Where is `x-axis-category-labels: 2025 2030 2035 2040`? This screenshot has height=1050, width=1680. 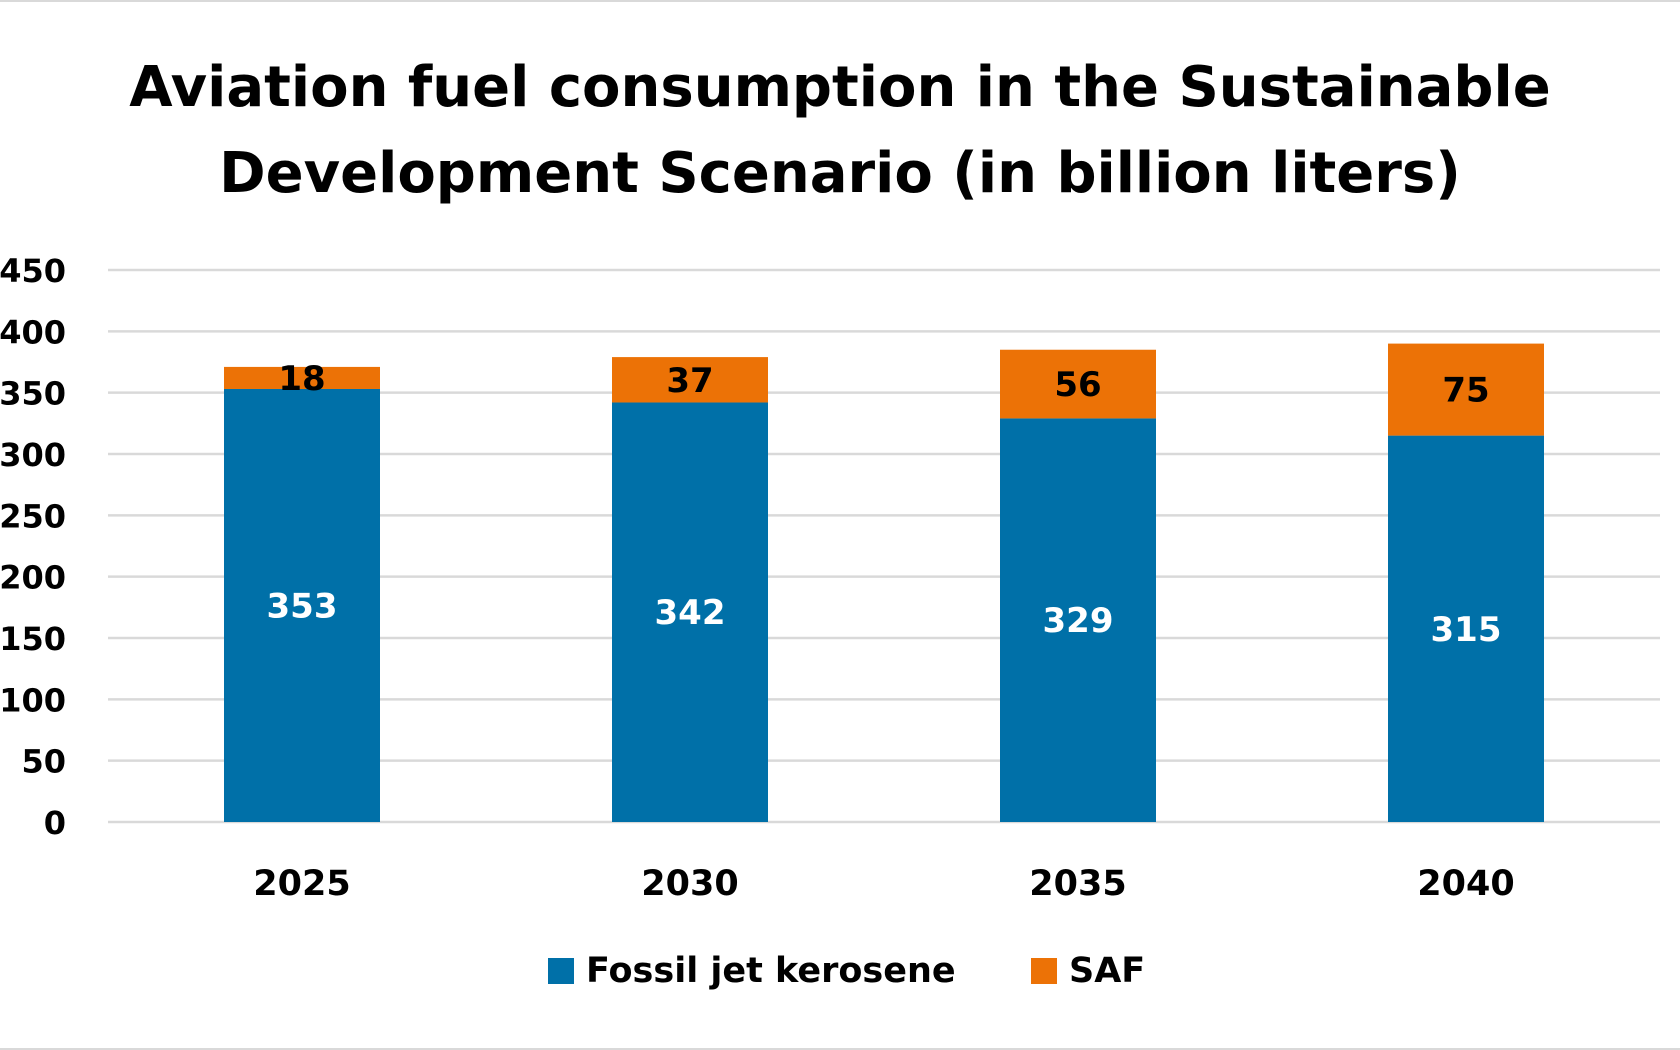
x-axis-category-labels: 2025 2030 2035 2040 is located at coordinates (883, 884).